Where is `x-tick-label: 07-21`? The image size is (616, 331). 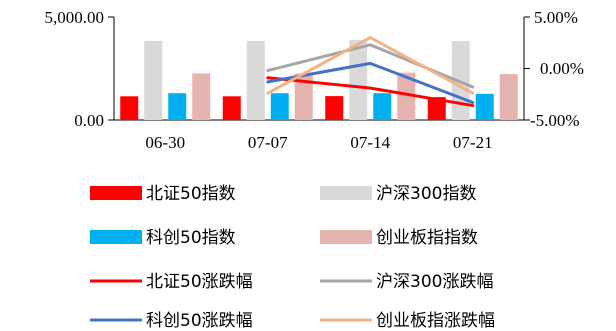 x-tick-label: 07-21 is located at coordinates (473, 142).